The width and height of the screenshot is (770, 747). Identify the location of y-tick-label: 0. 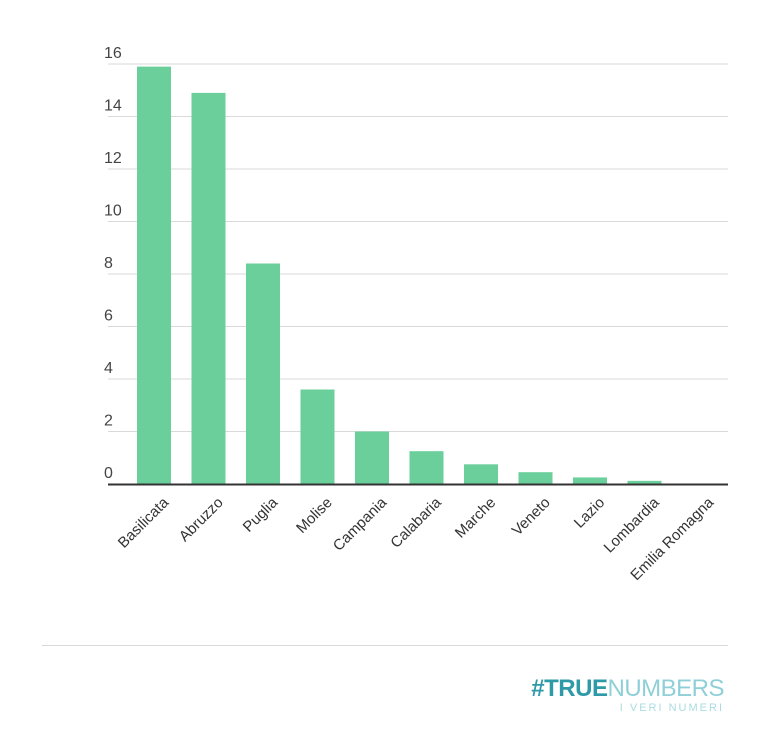
(108, 473).